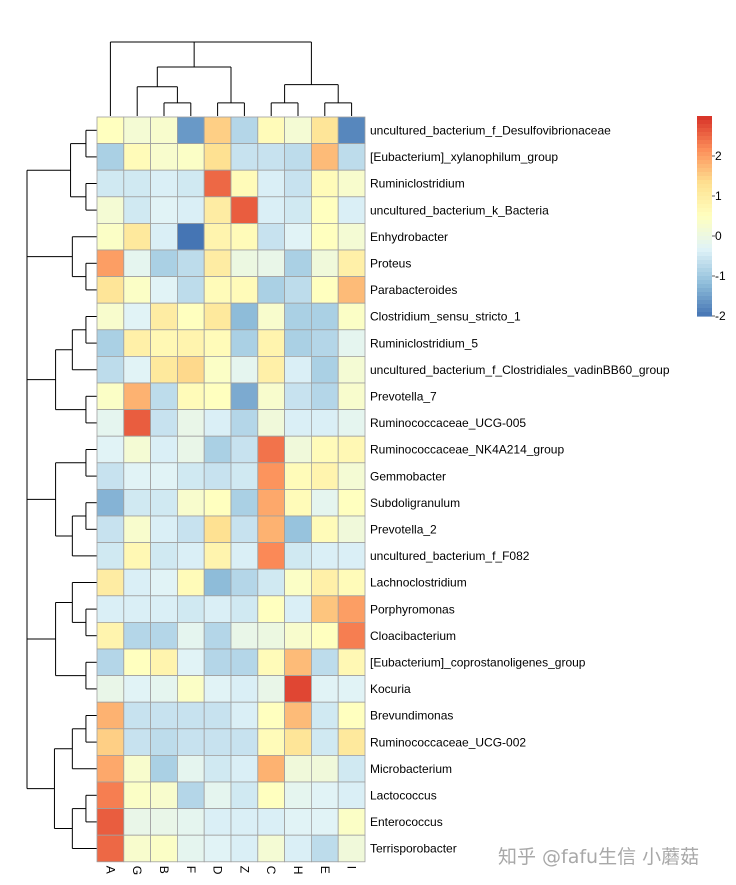 Image resolution: width=736 pixels, height=885 pixels. I want to click on heatmap-cell-Prevotella_7-B, so click(164, 396).